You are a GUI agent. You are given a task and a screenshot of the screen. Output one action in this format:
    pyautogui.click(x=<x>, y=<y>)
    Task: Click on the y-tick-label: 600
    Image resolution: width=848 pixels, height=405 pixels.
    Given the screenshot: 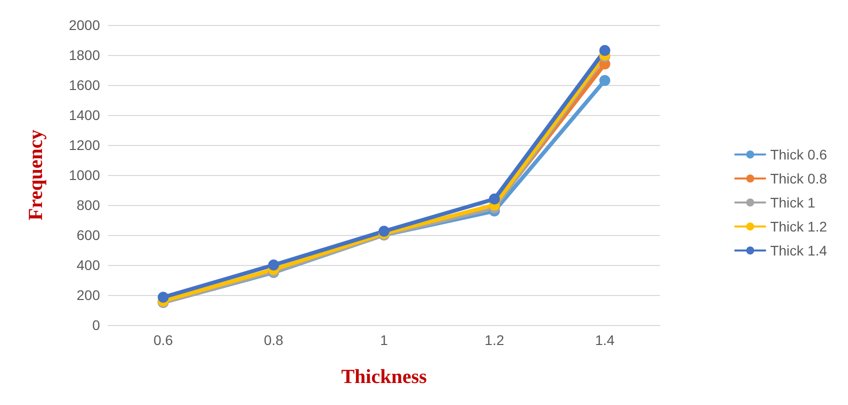 What is the action you would take?
    pyautogui.click(x=88, y=235)
    